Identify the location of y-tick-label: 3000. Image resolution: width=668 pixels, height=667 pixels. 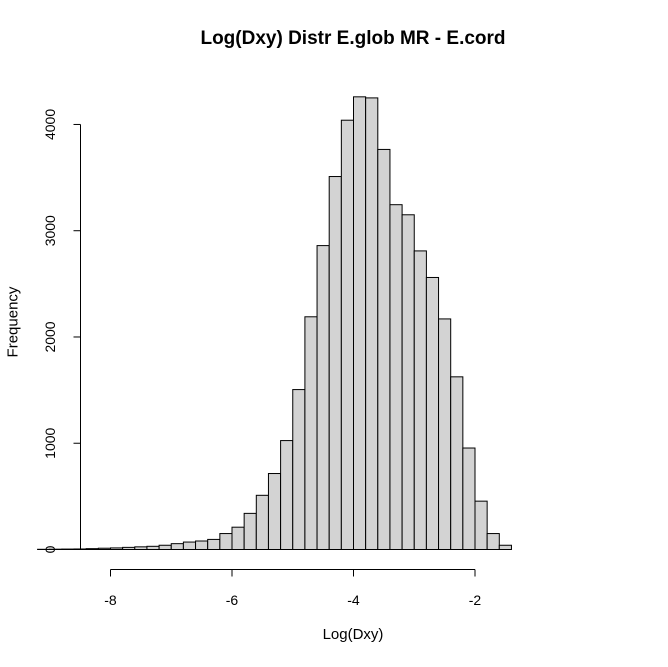
(50, 230).